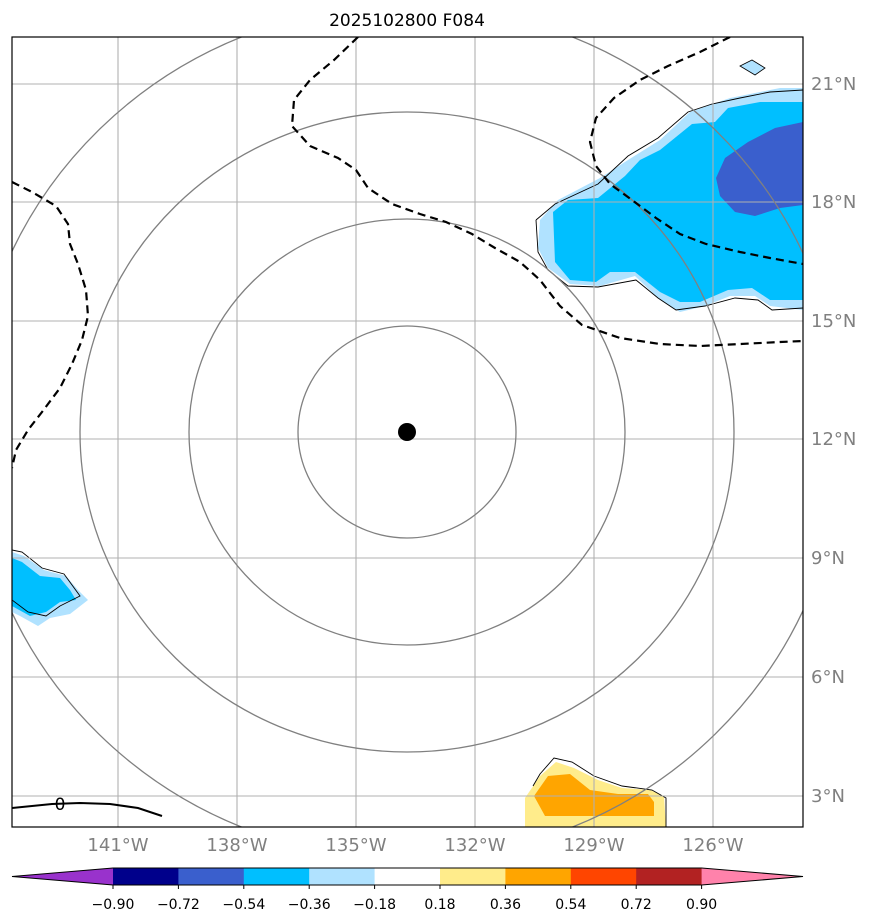 This screenshot has height=924, width=873. I want to click on lon-label-129w: 129°W, so click(593, 845).